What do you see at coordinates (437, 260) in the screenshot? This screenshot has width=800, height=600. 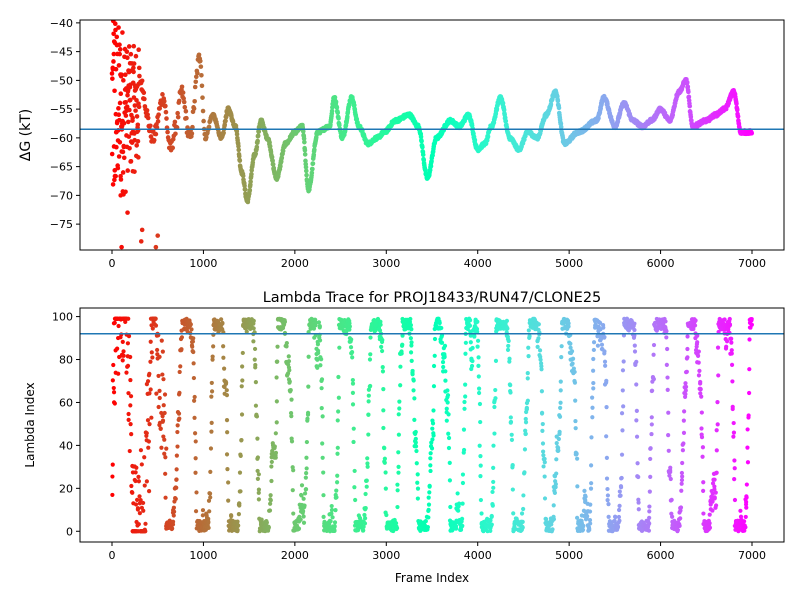 I see `delta-g-x-ticks: 0 1000 2000 3000 4000 5000 6000 7000` at bounding box center [437, 260].